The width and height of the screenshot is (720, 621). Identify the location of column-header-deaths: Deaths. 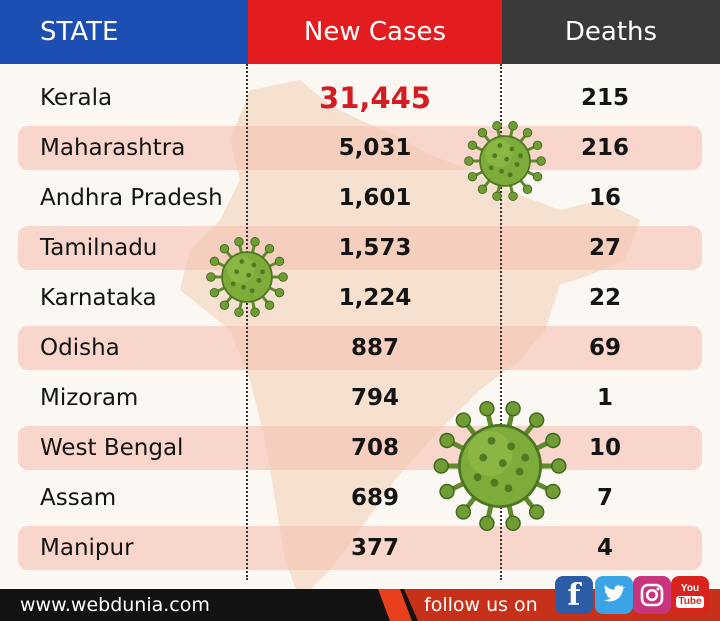
(611, 32).